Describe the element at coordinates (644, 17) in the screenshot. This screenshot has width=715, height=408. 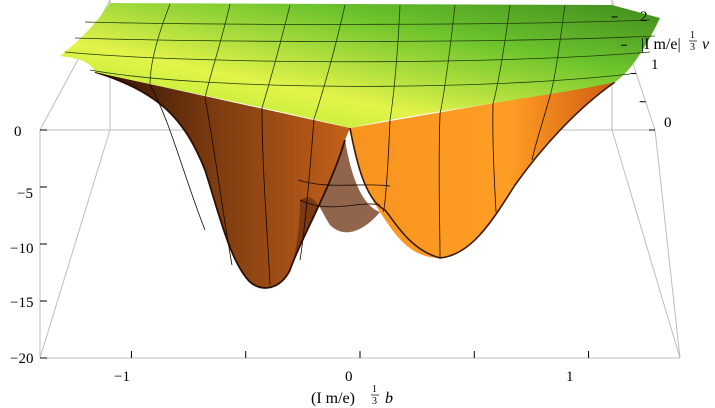
I see `y-tick-label: 2` at that location.